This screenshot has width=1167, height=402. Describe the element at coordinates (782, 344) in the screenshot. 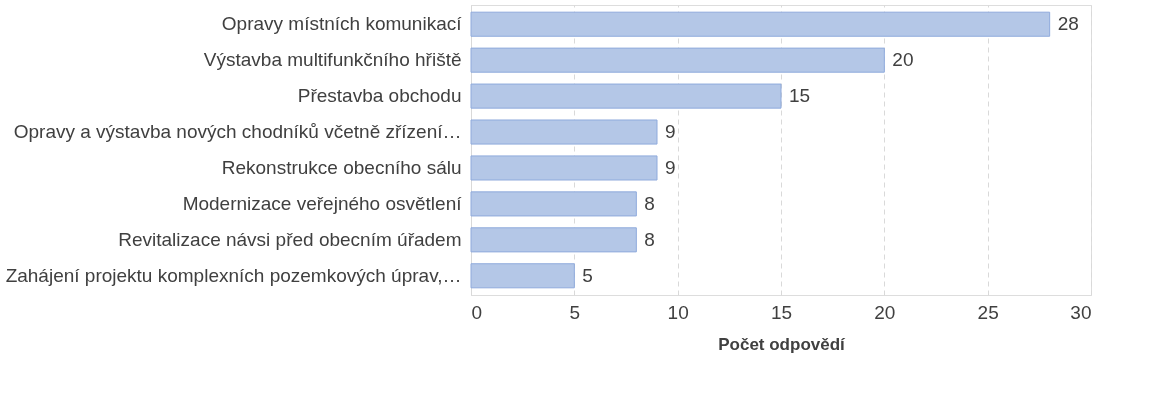

I see `x-axis-title: Počet odpovědí` at that location.